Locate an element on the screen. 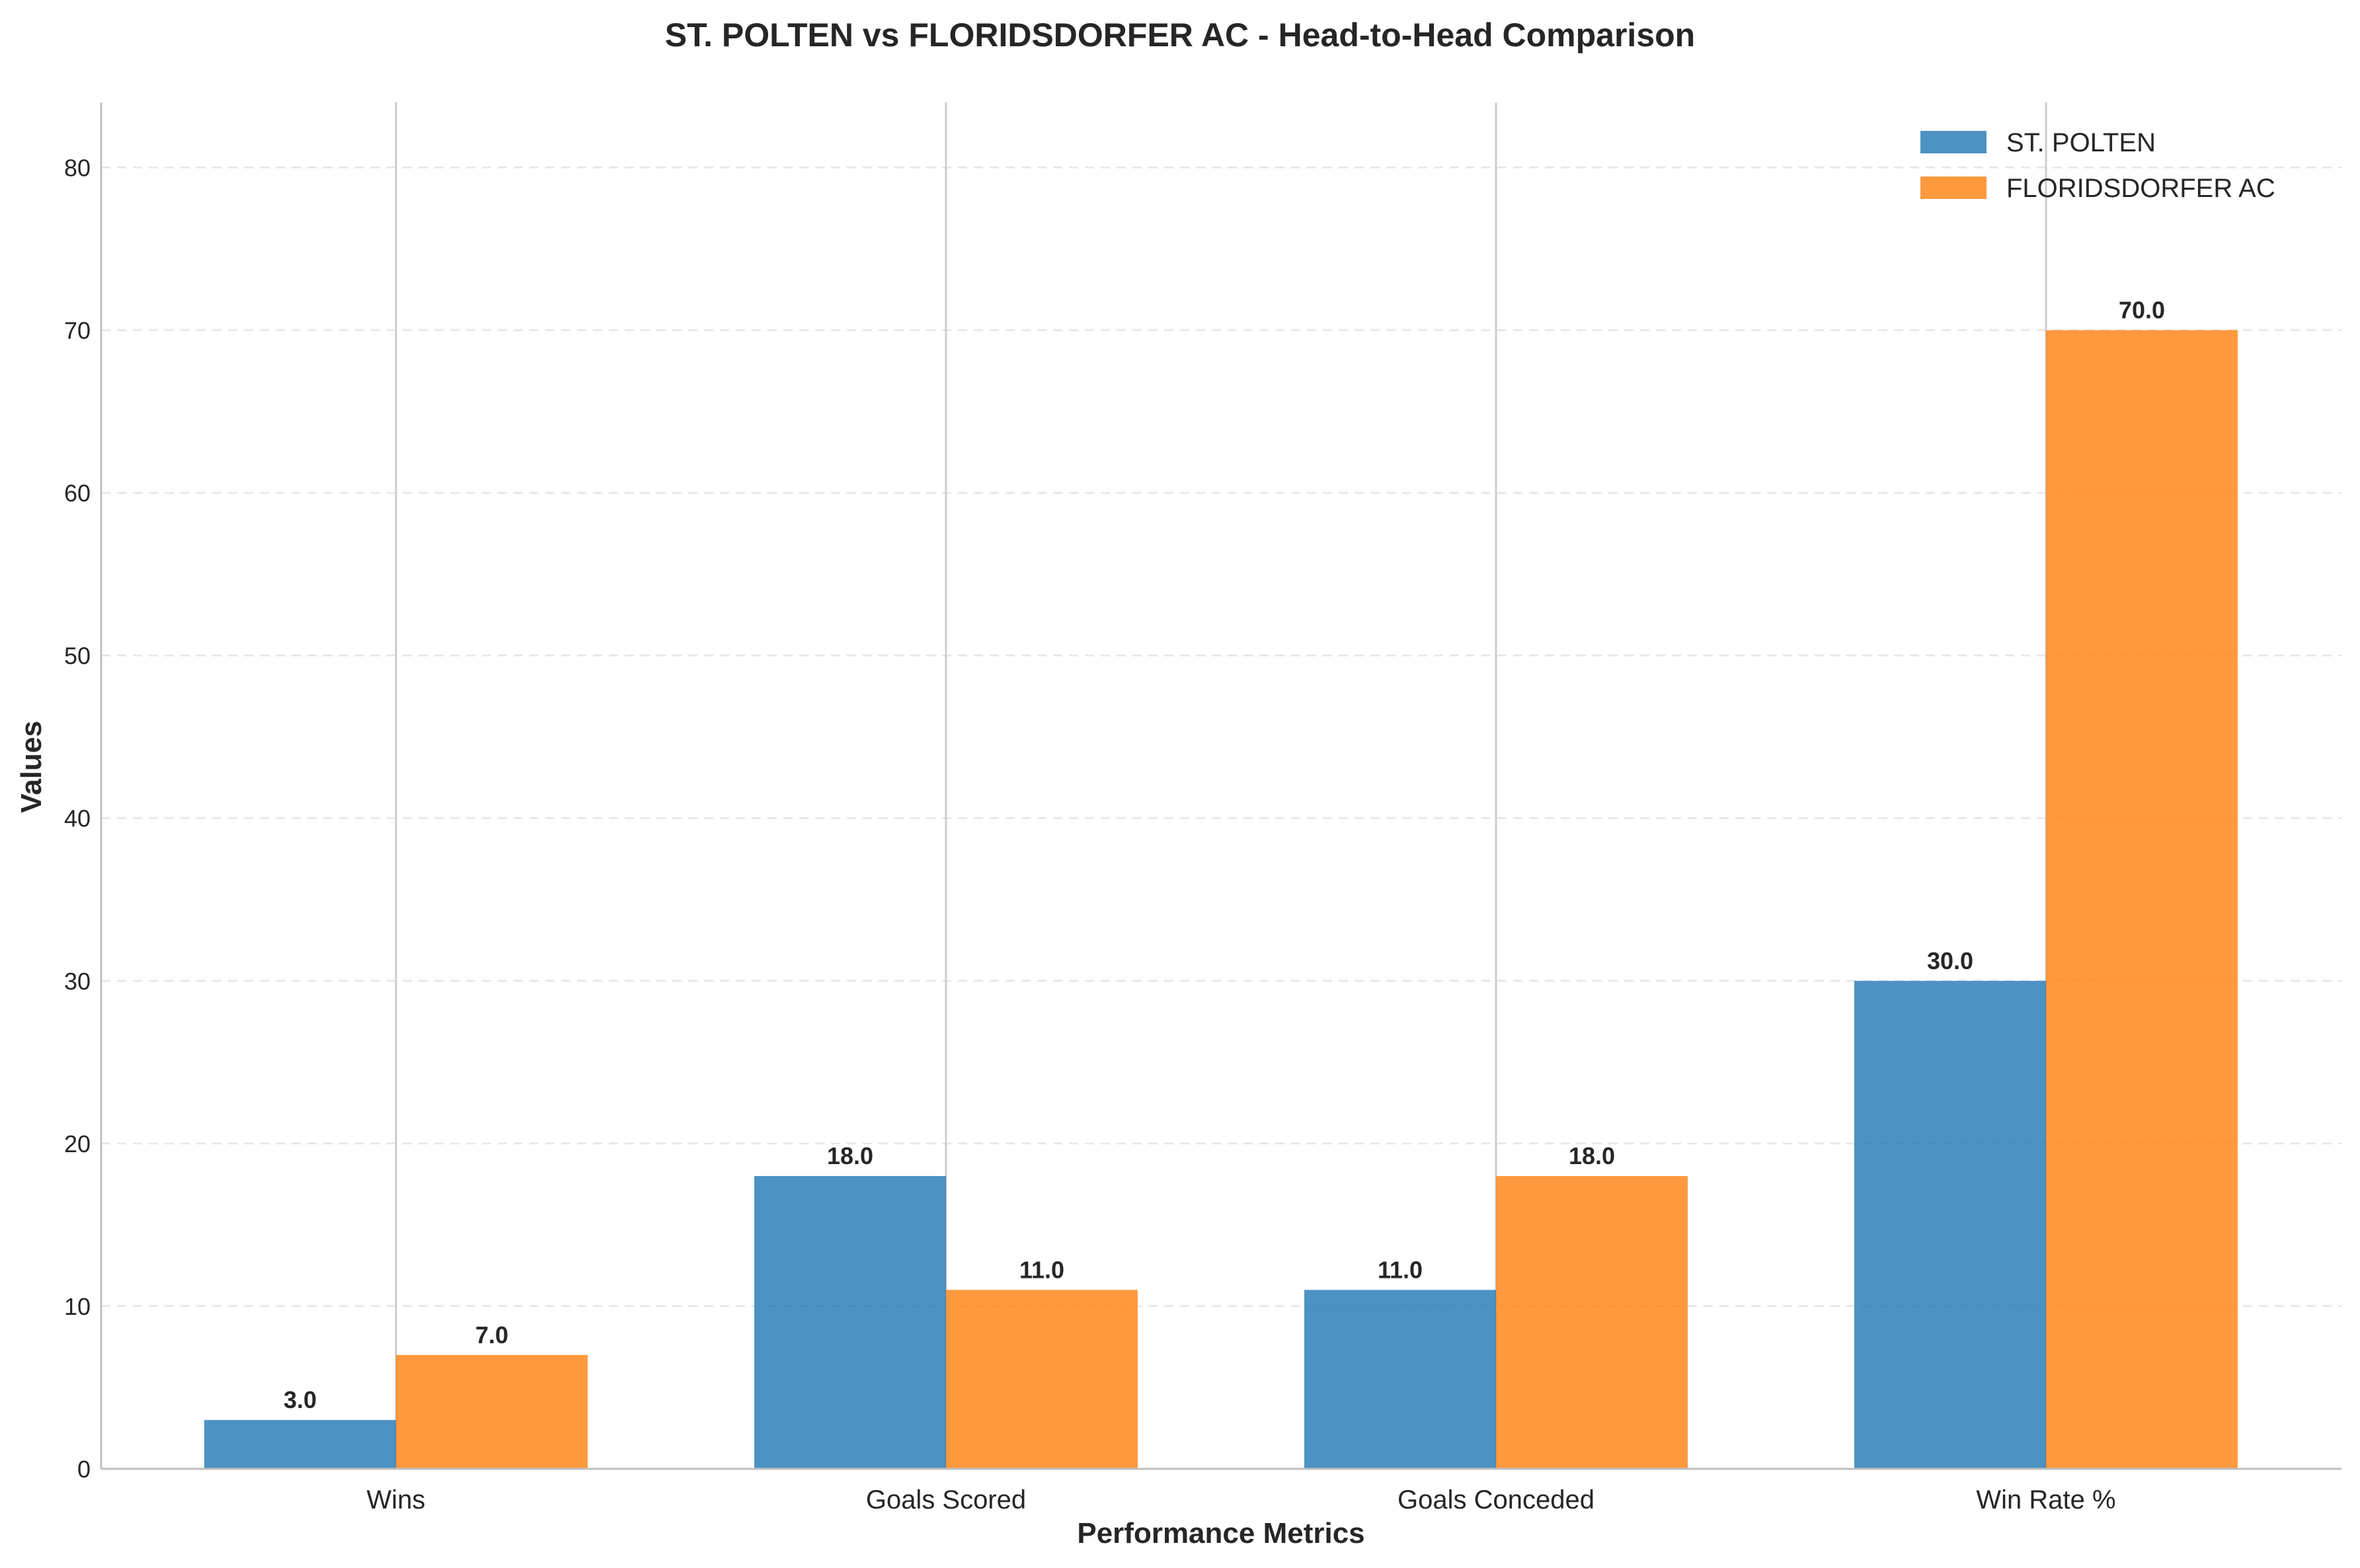 The image size is (2360, 1568). y-tick-label: 50 is located at coordinates (77, 656).